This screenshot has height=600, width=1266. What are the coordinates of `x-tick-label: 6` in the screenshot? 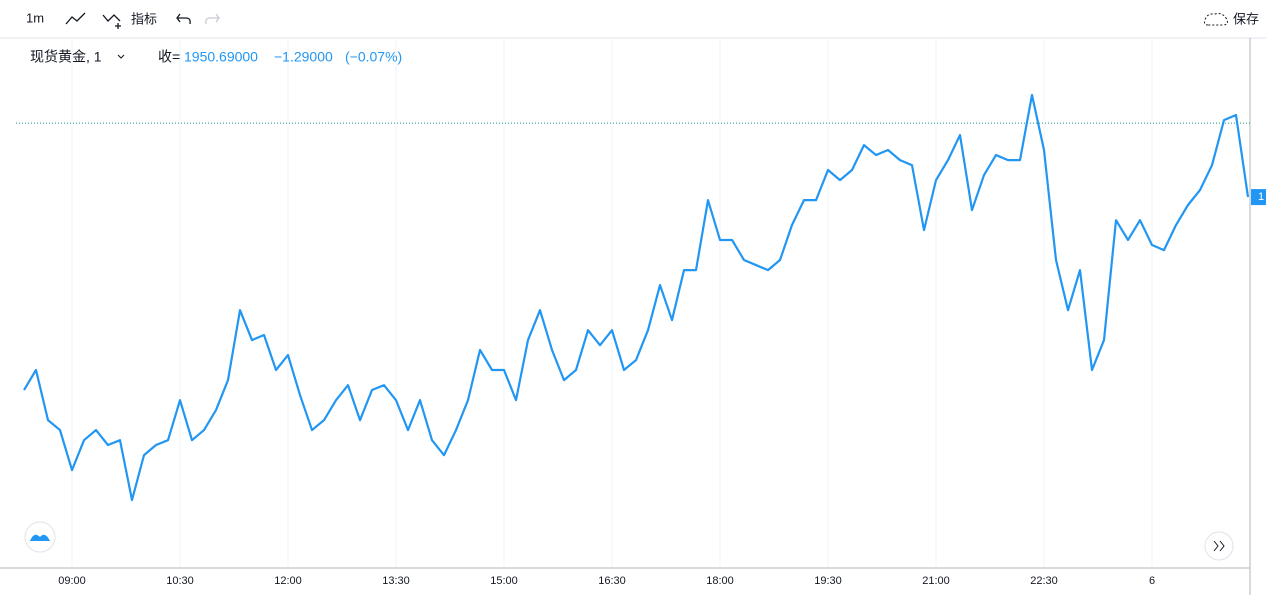 It's located at (1152, 581).